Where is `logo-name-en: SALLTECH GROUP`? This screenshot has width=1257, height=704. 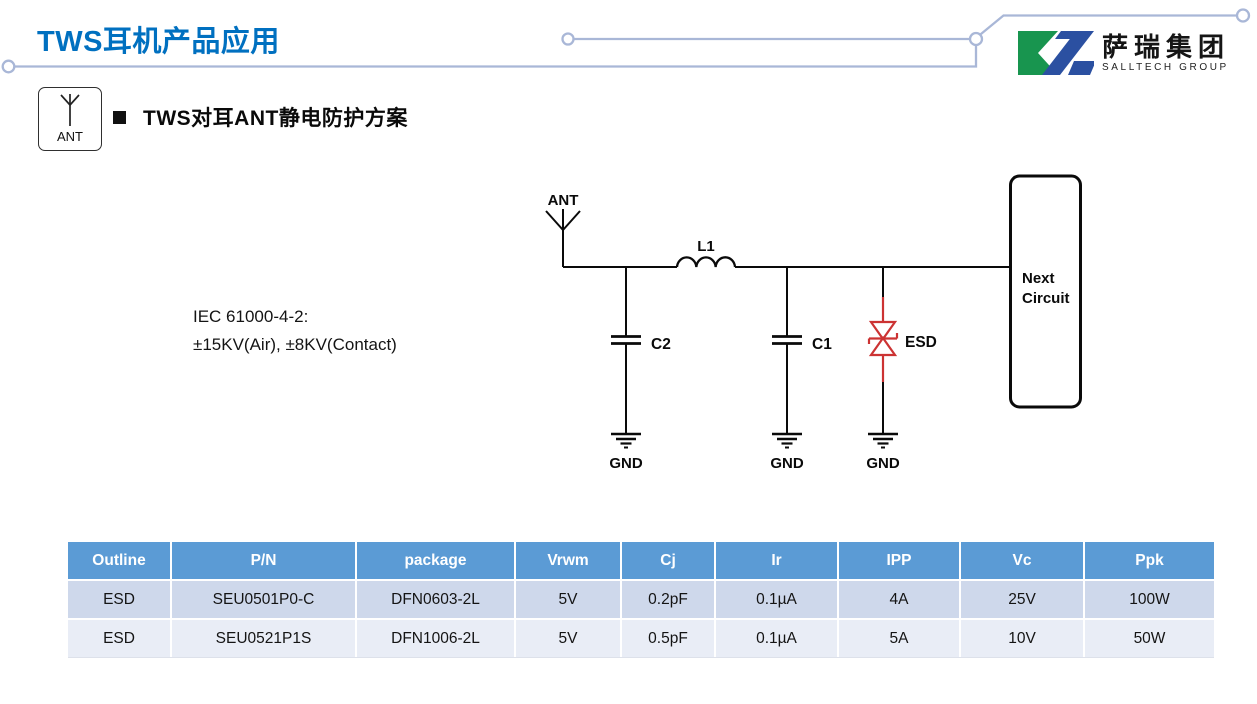 logo-name-en: SALLTECH GROUP is located at coordinates (1165, 67).